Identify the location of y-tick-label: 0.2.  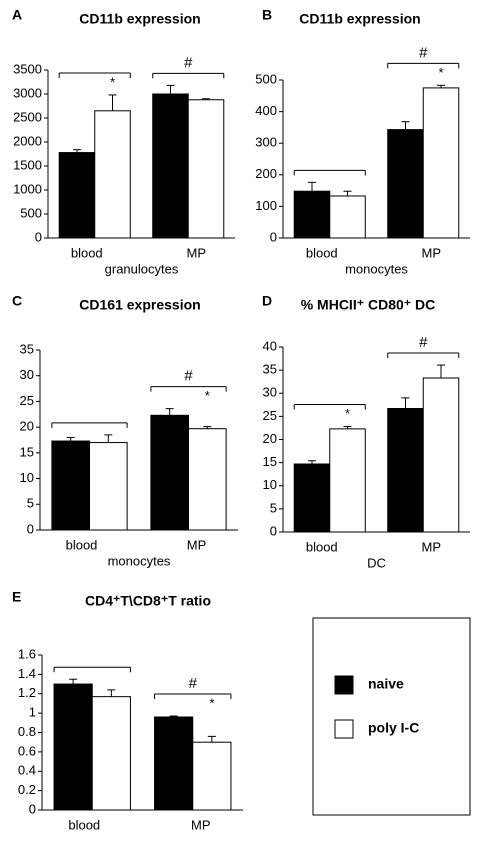
(27, 789).